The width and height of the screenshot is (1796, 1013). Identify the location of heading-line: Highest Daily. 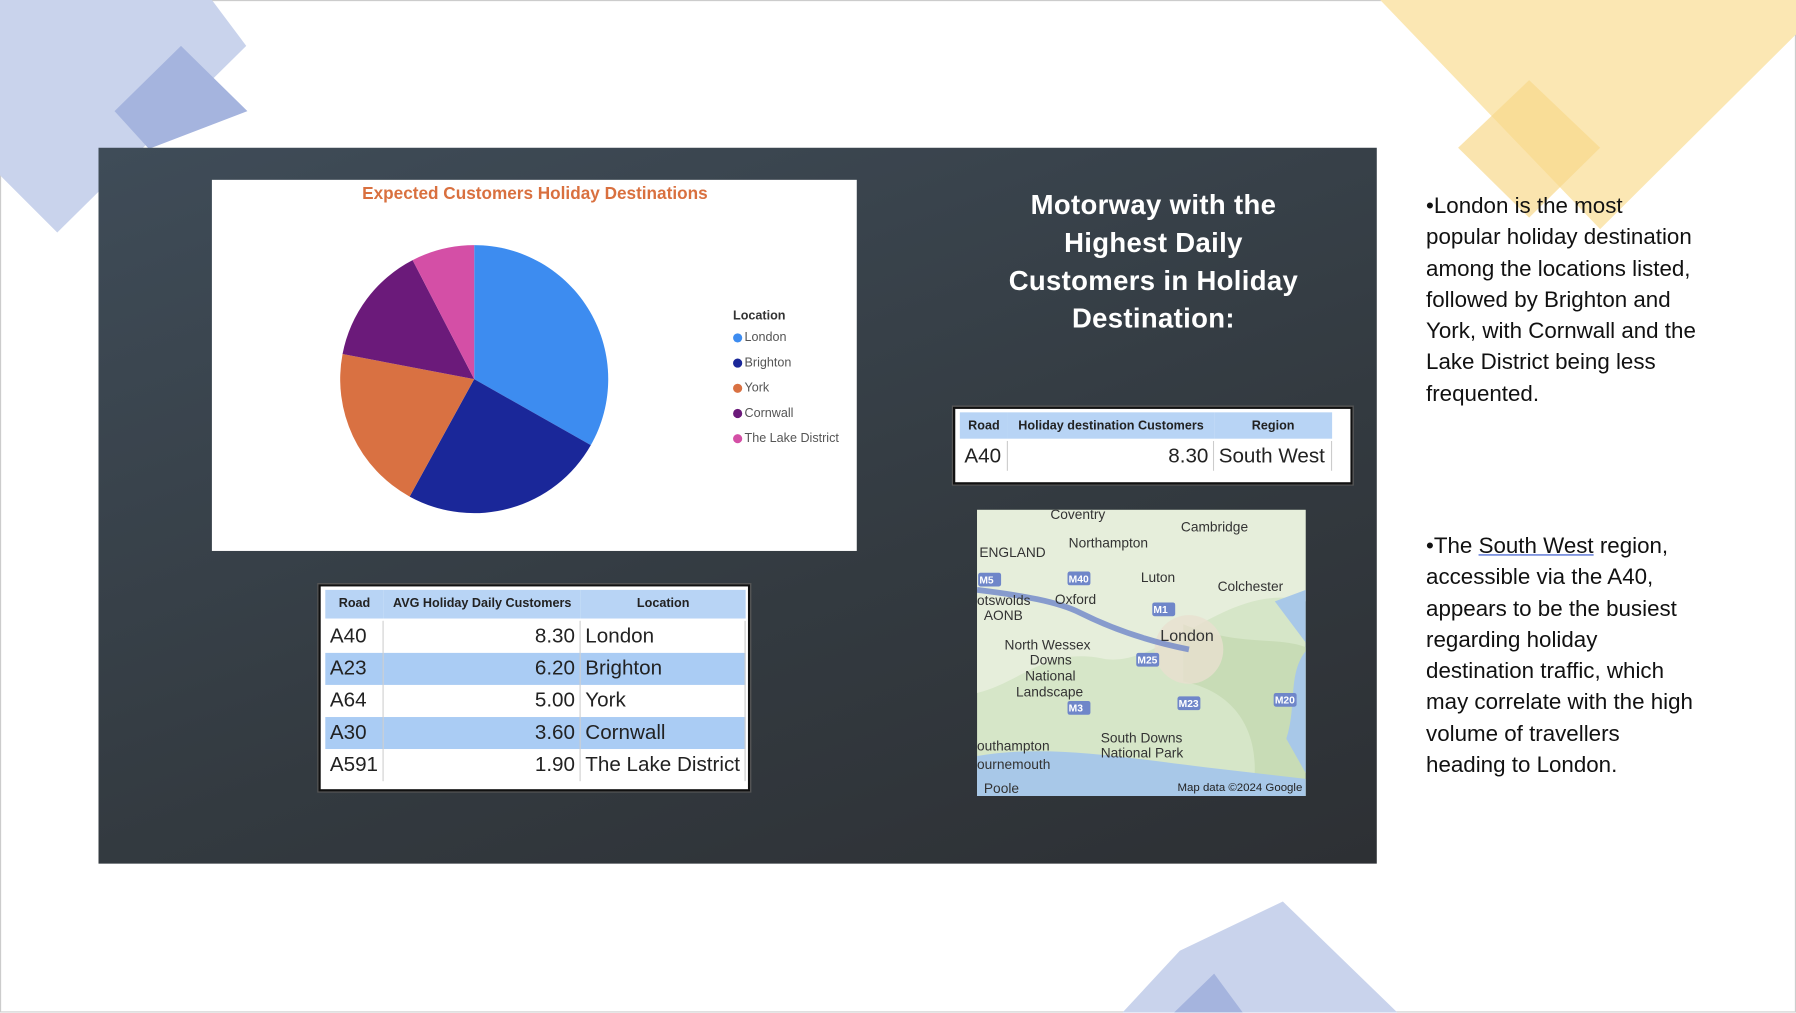
(1153, 243).